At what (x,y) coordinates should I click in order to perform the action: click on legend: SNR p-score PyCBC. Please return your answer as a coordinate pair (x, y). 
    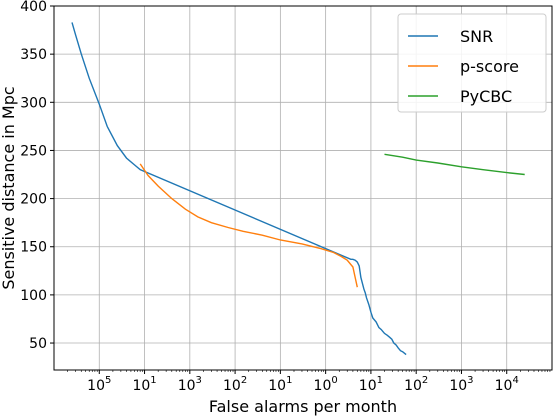
    Looking at the image, I should click on (472, 63).